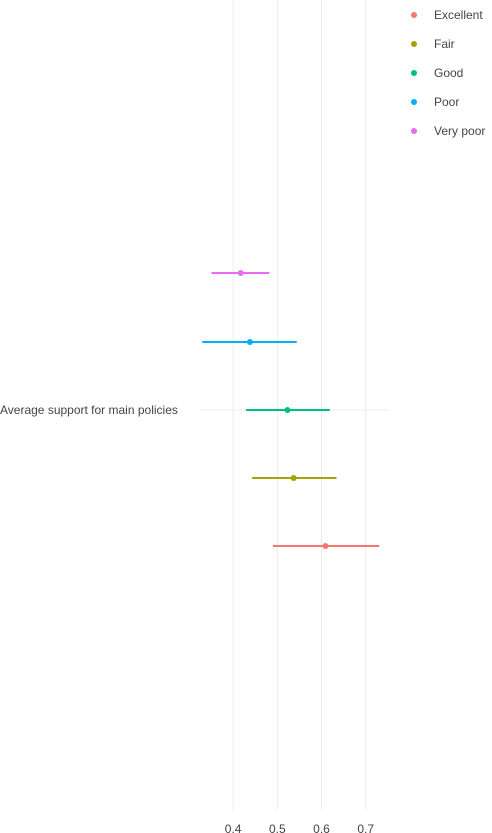 The height and width of the screenshot is (833, 492). What do you see at coordinates (446, 102) in the screenshot?
I see `legend-label: Poor` at bounding box center [446, 102].